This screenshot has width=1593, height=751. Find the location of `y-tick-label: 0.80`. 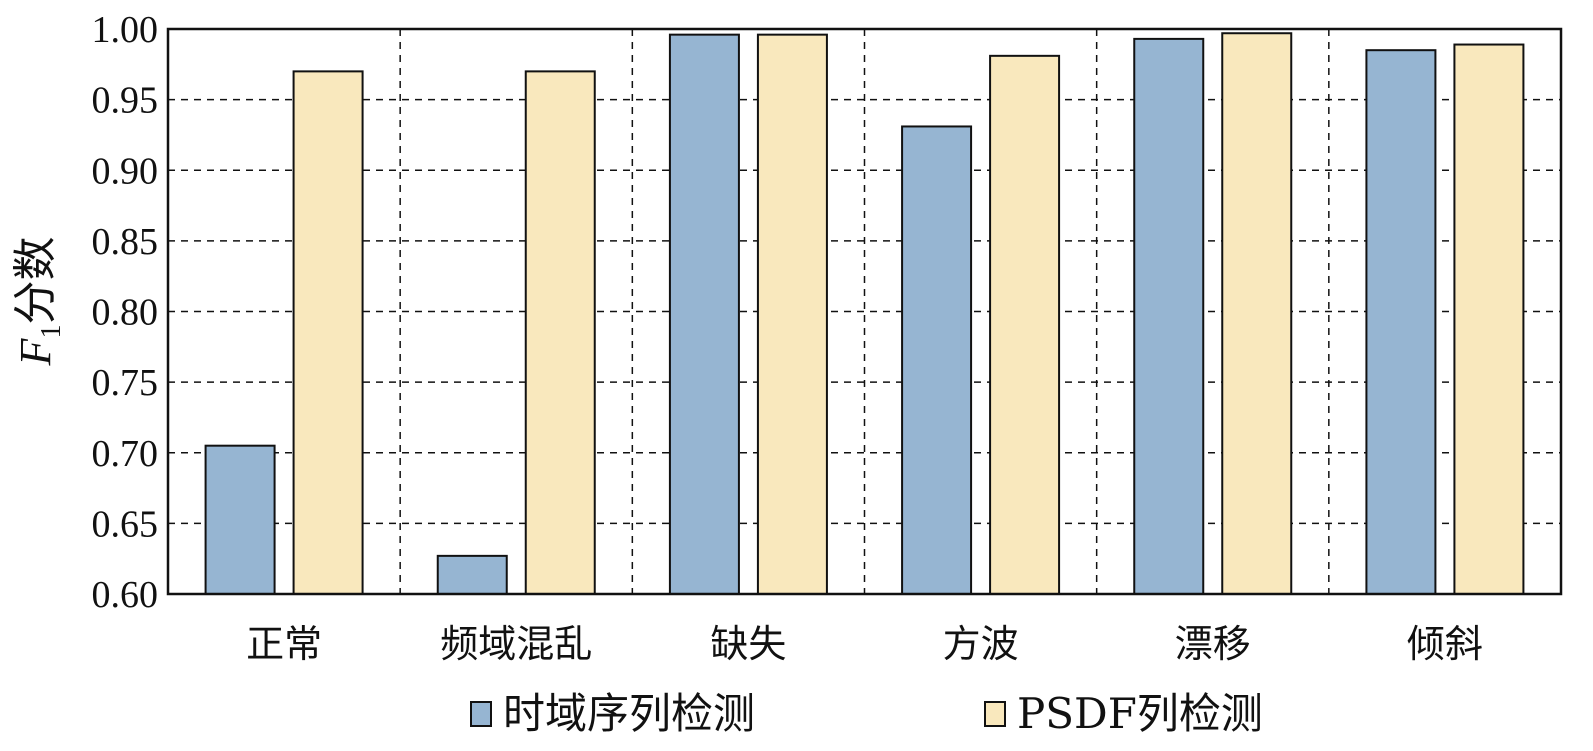

y-tick-label: 0.80 is located at coordinates (125, 313).